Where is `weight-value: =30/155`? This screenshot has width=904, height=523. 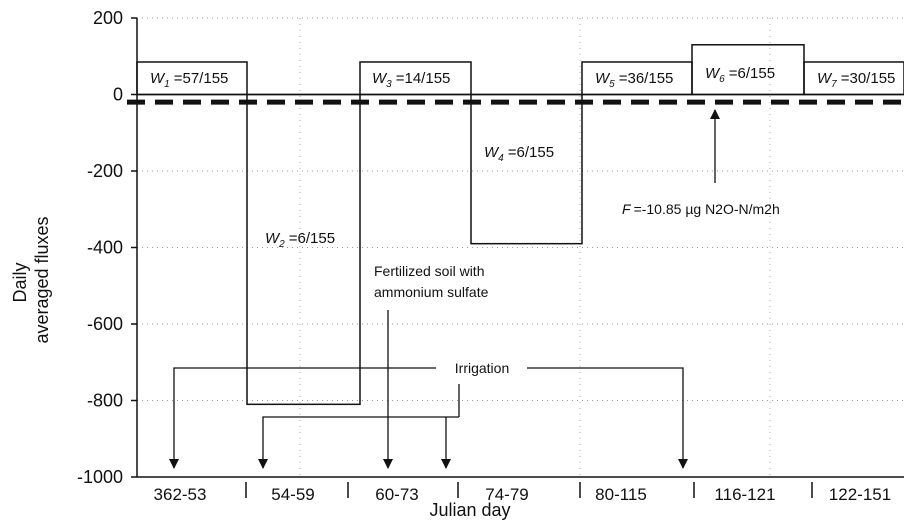 weight-value: =30/155 is located at coordinates (868, 78).